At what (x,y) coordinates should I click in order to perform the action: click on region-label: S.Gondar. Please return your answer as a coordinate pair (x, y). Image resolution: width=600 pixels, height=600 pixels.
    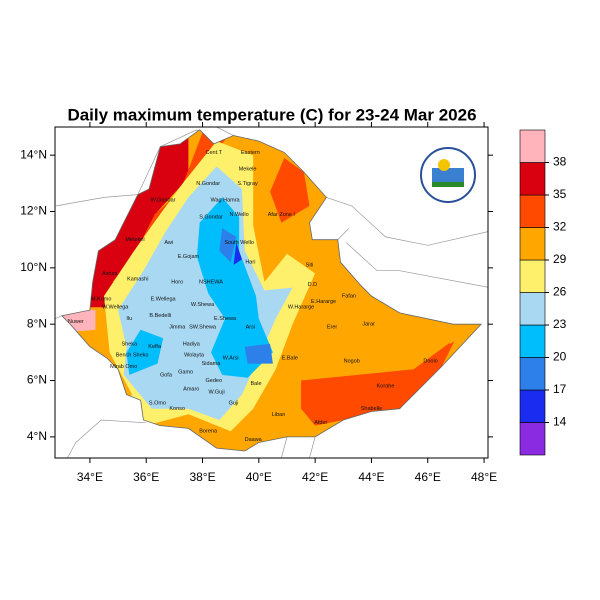
    Looking at the image, I should click on (211, 218).